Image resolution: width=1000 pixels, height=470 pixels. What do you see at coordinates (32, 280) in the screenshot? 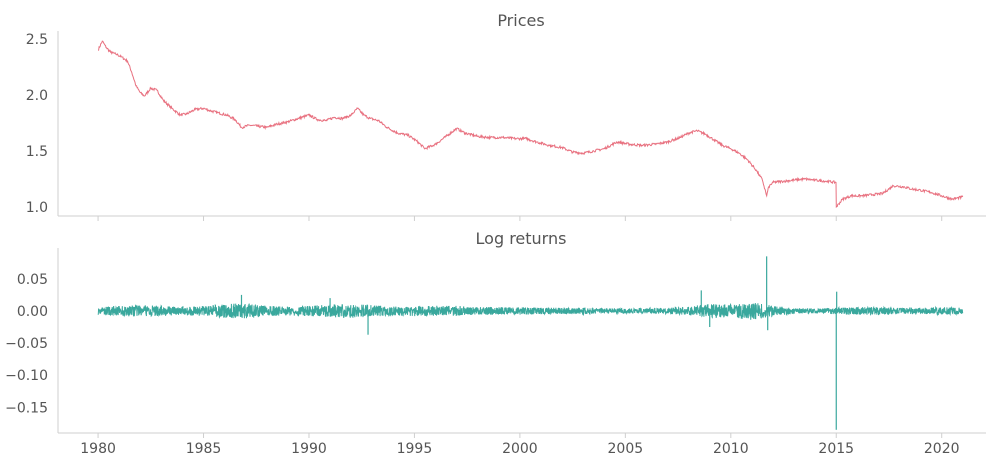
I see `log-returns-y-tick-label: 0.05` at bounding box center [32, 280].